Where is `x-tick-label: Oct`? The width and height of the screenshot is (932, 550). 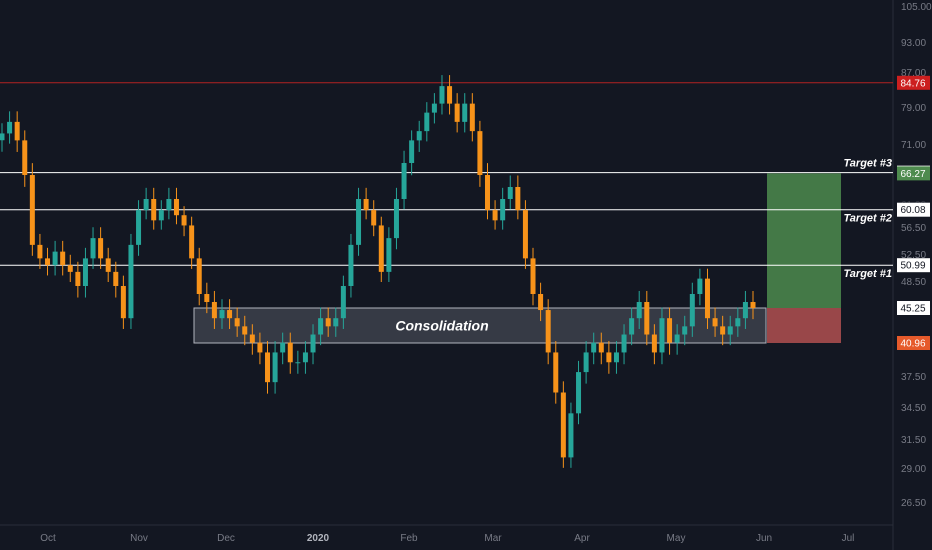
x-tick-label: Oct is located at coordinates (48, 538).